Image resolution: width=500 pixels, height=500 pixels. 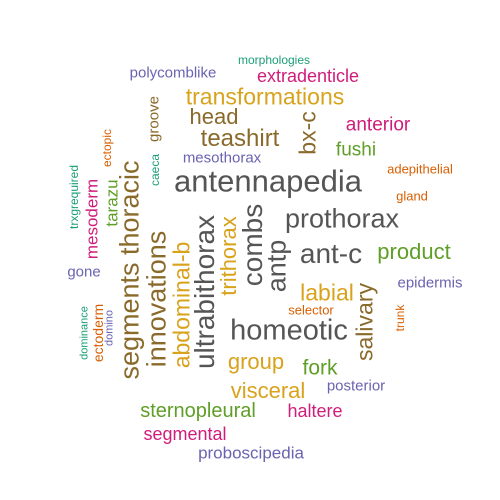 What do you see at coordinates (251, 453) in the screenshot?
I see `word-proboscipedia: proboscipedia` at bounding box center [251, 453].